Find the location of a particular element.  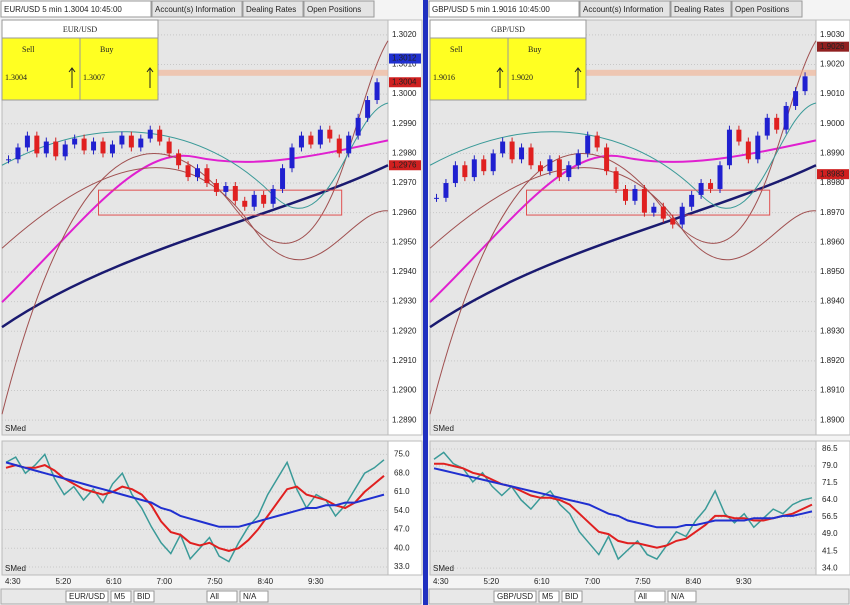

y-tick-label: 1.2980 is located at coordinates (404, 153).